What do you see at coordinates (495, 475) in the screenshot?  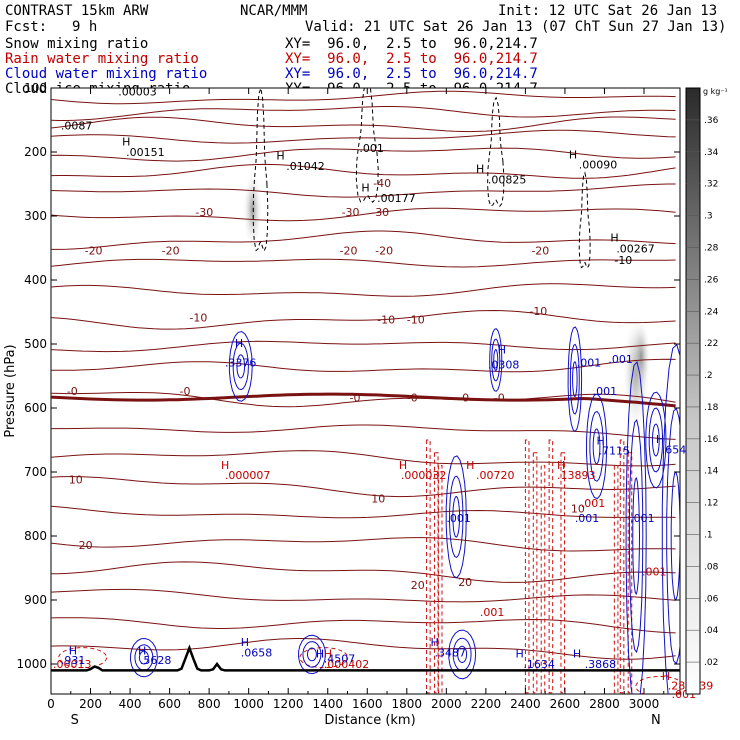 I see `rain-label: .00720` at bounding box center [495, 475].